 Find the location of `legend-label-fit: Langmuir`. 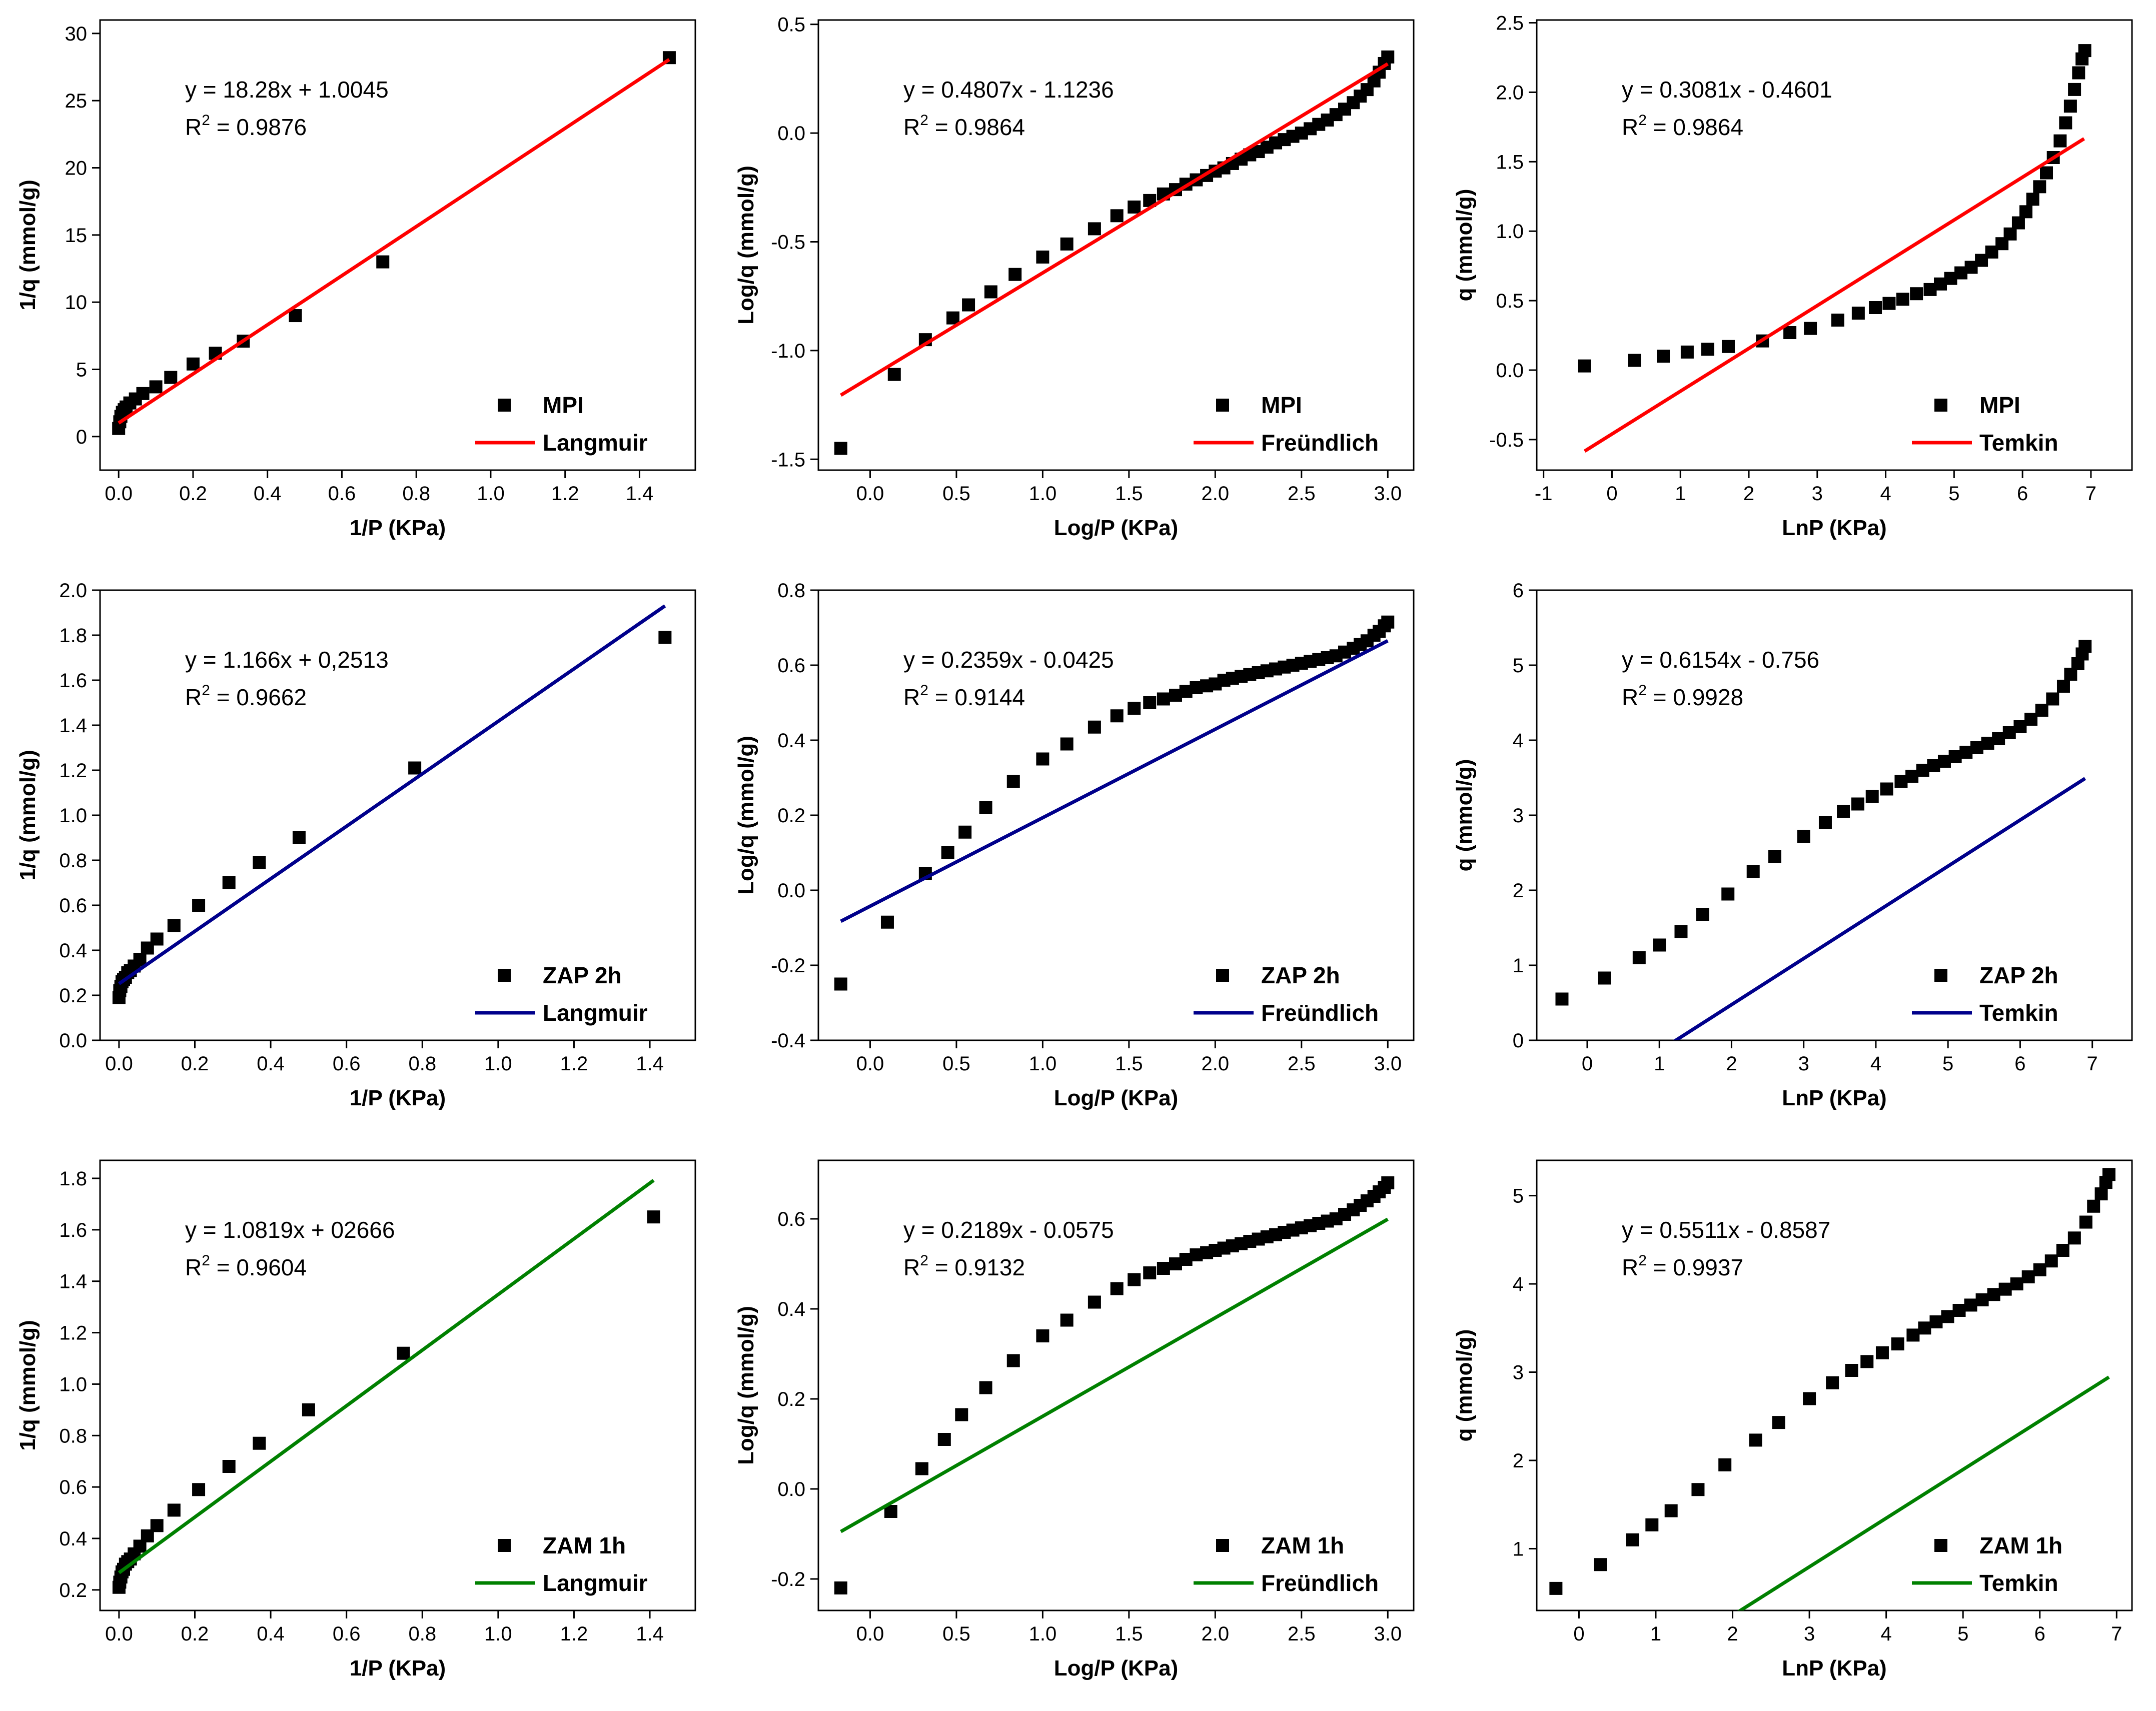

legend-label-fit: Langmuir is located at coordinates (595, 1013).